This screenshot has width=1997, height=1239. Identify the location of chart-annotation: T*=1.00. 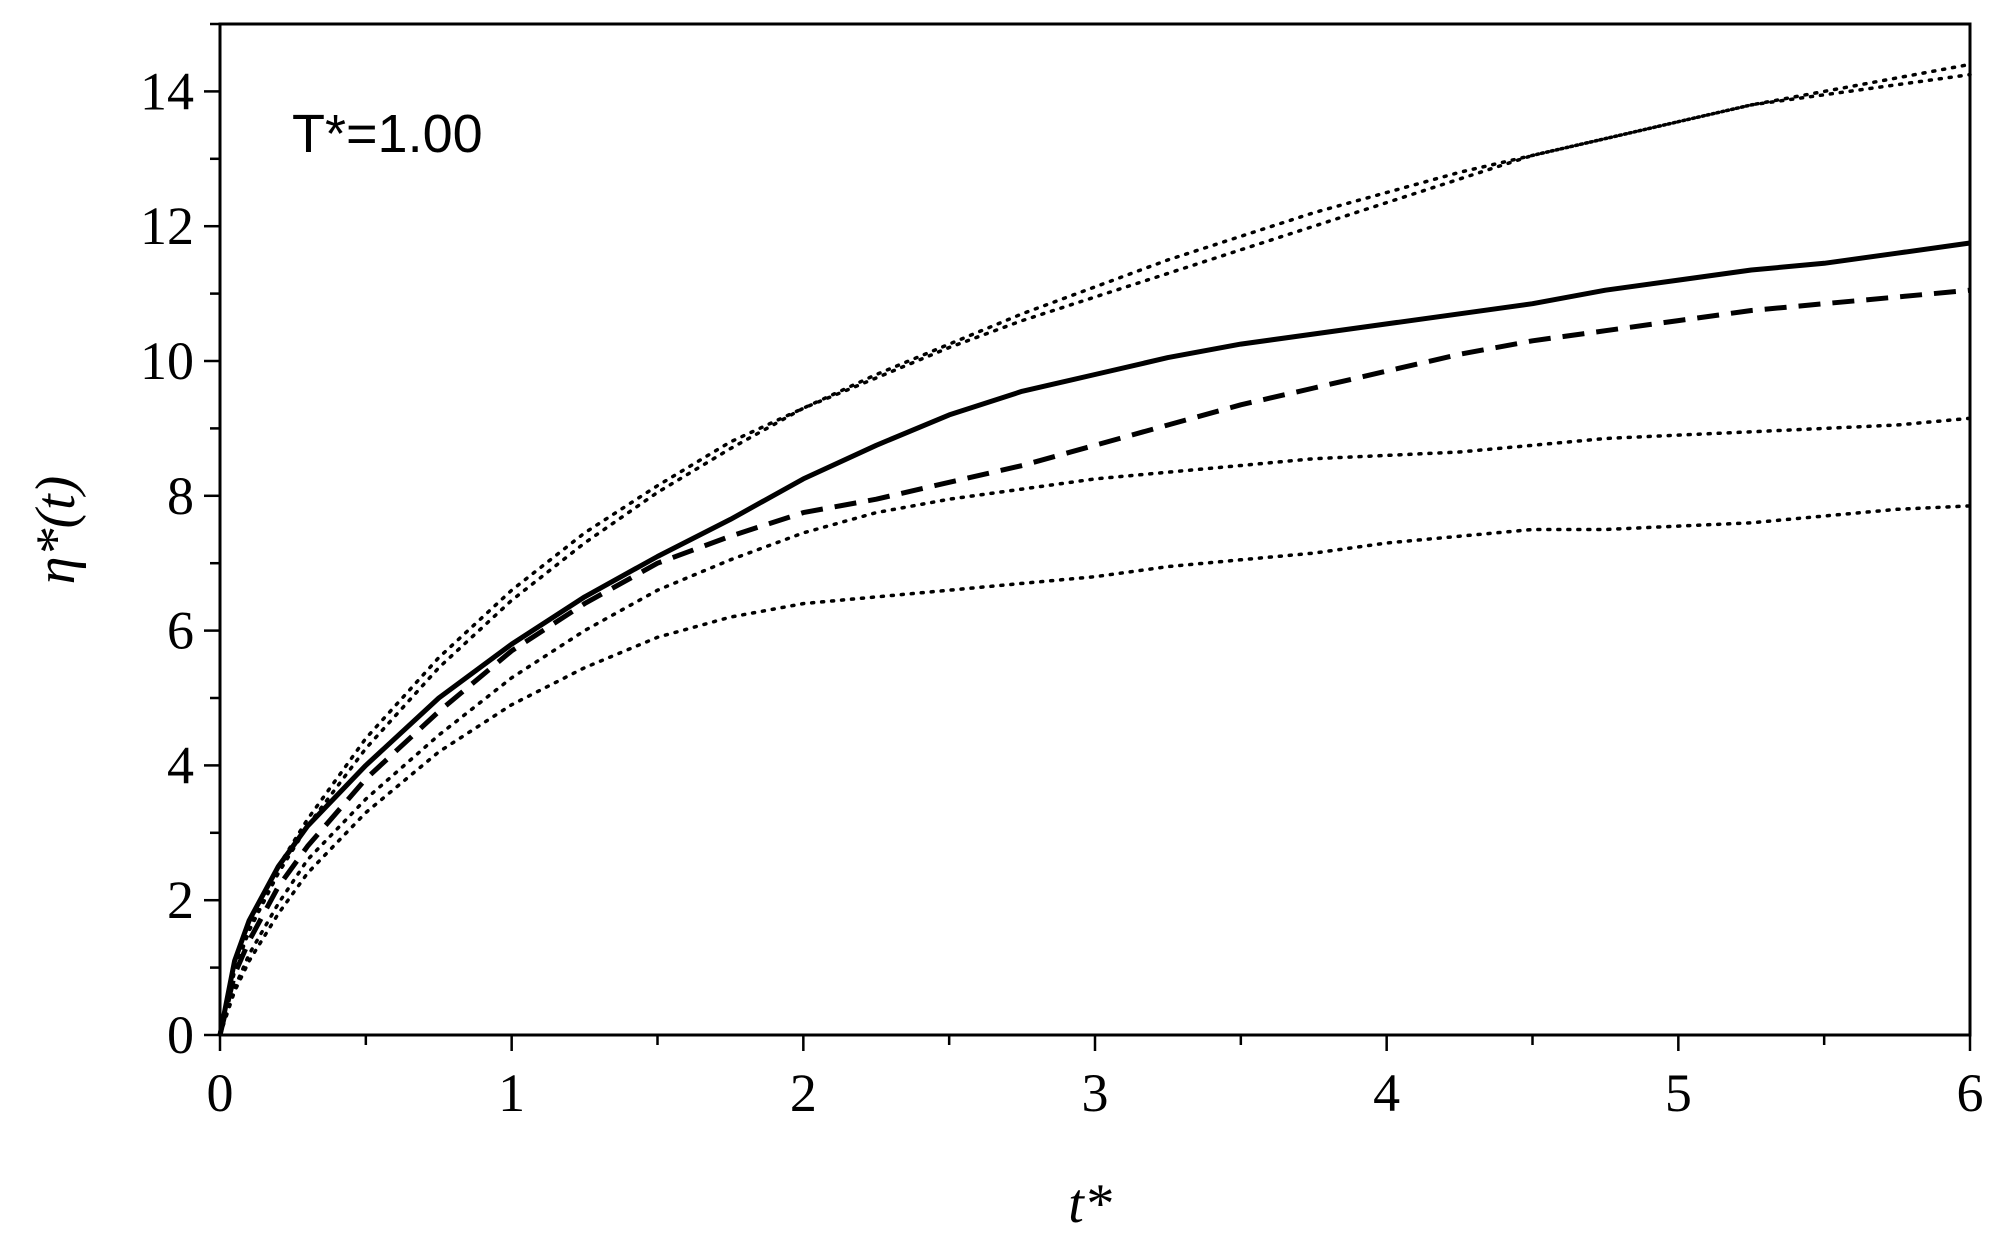
(387, 134).